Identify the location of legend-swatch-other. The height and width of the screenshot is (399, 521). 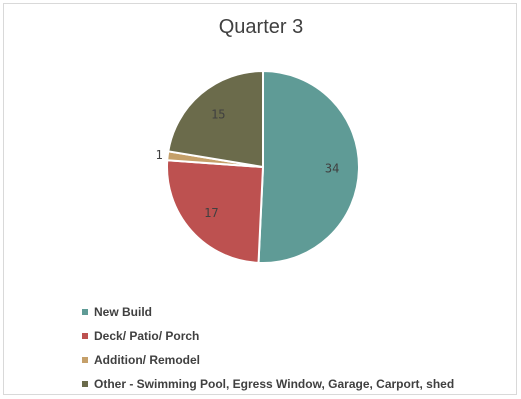
(85, 384).